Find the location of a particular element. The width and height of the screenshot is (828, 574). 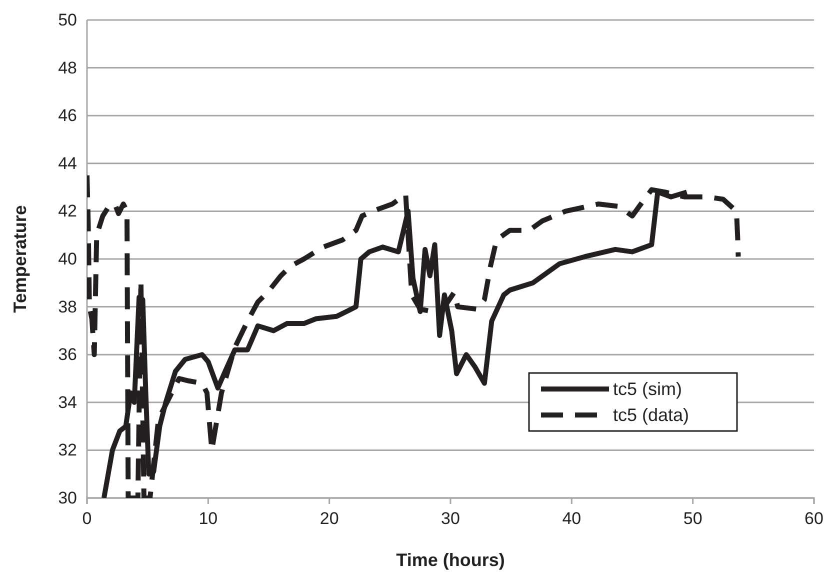

y-tick-label: 38 is located at coordinates (67, 306).